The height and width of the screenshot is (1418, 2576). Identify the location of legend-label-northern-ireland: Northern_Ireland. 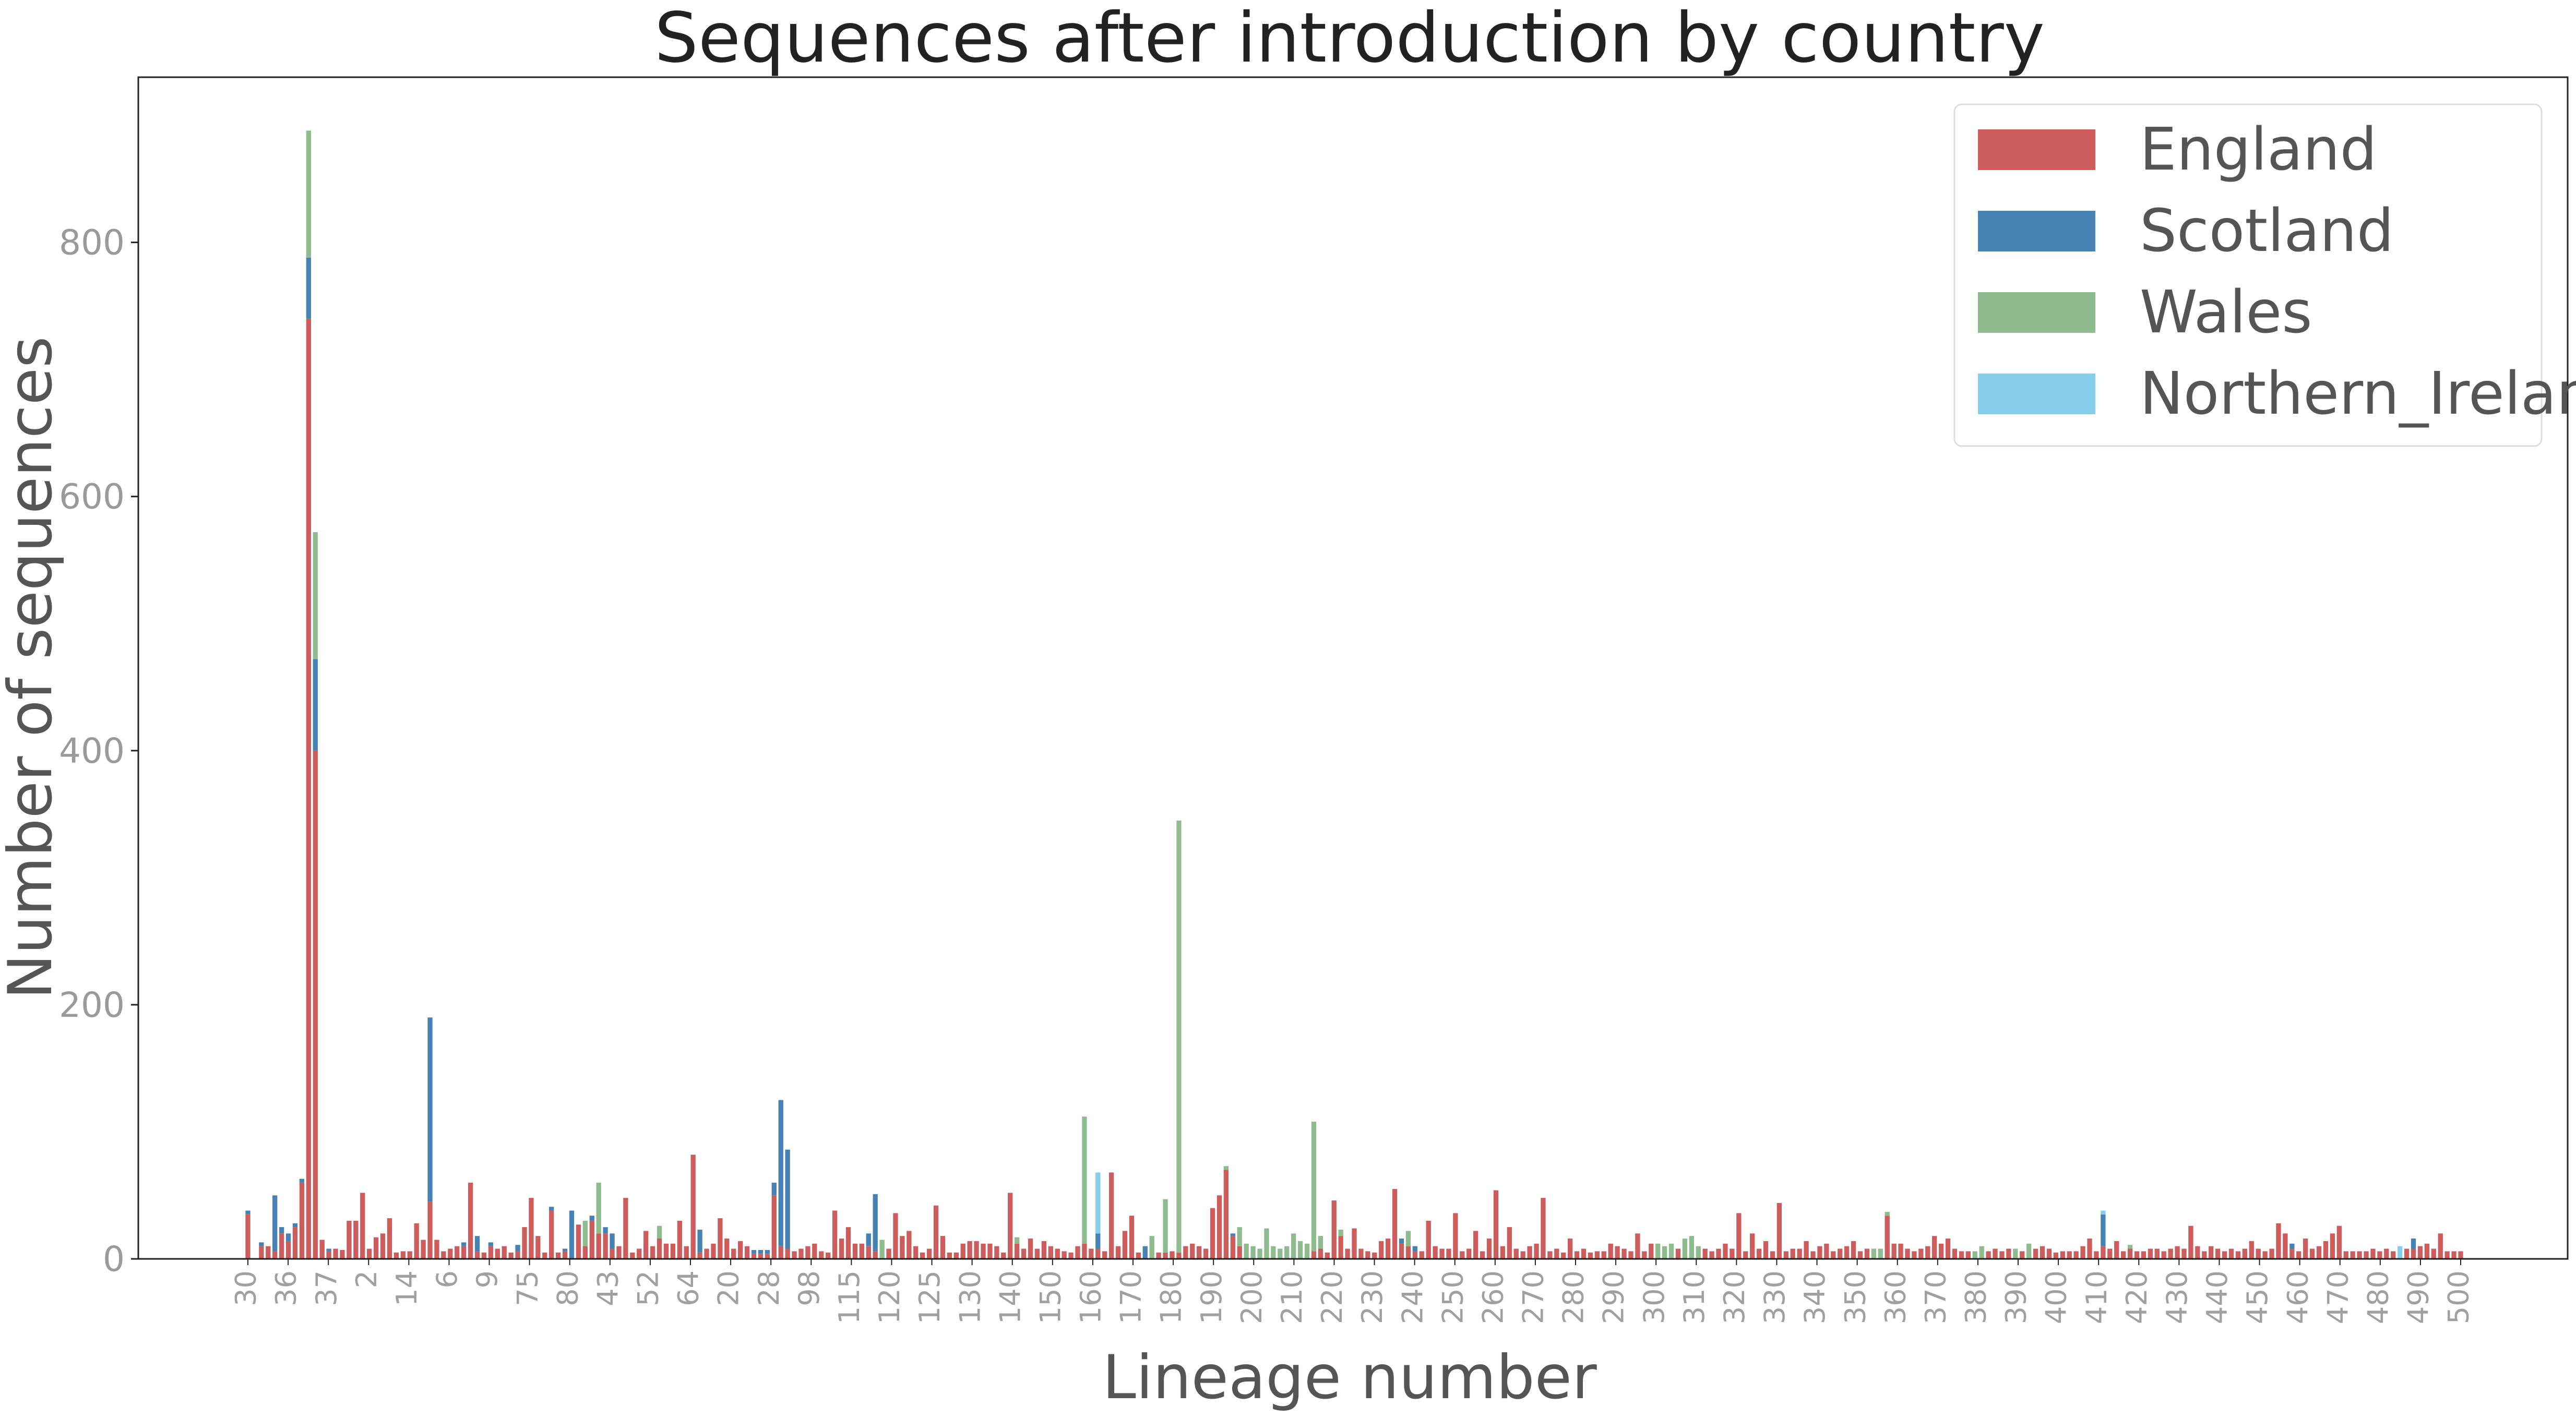
(2358, 394).